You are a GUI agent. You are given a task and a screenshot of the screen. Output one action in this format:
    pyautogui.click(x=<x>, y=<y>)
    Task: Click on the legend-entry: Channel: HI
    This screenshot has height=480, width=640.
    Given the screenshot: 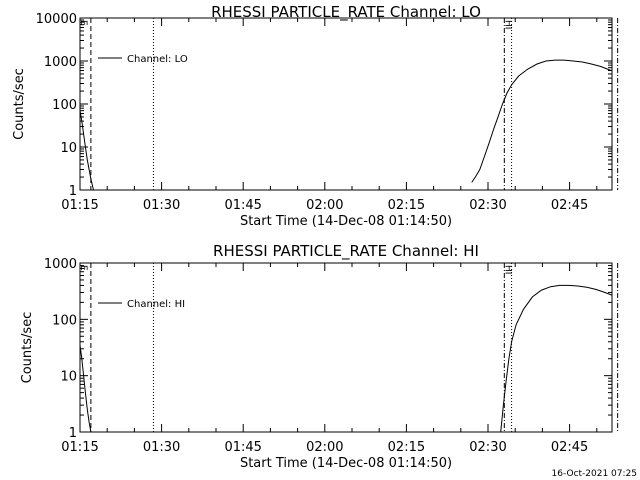 What is the action you would take?
    pyautogui.click(x=156, y=304)
    